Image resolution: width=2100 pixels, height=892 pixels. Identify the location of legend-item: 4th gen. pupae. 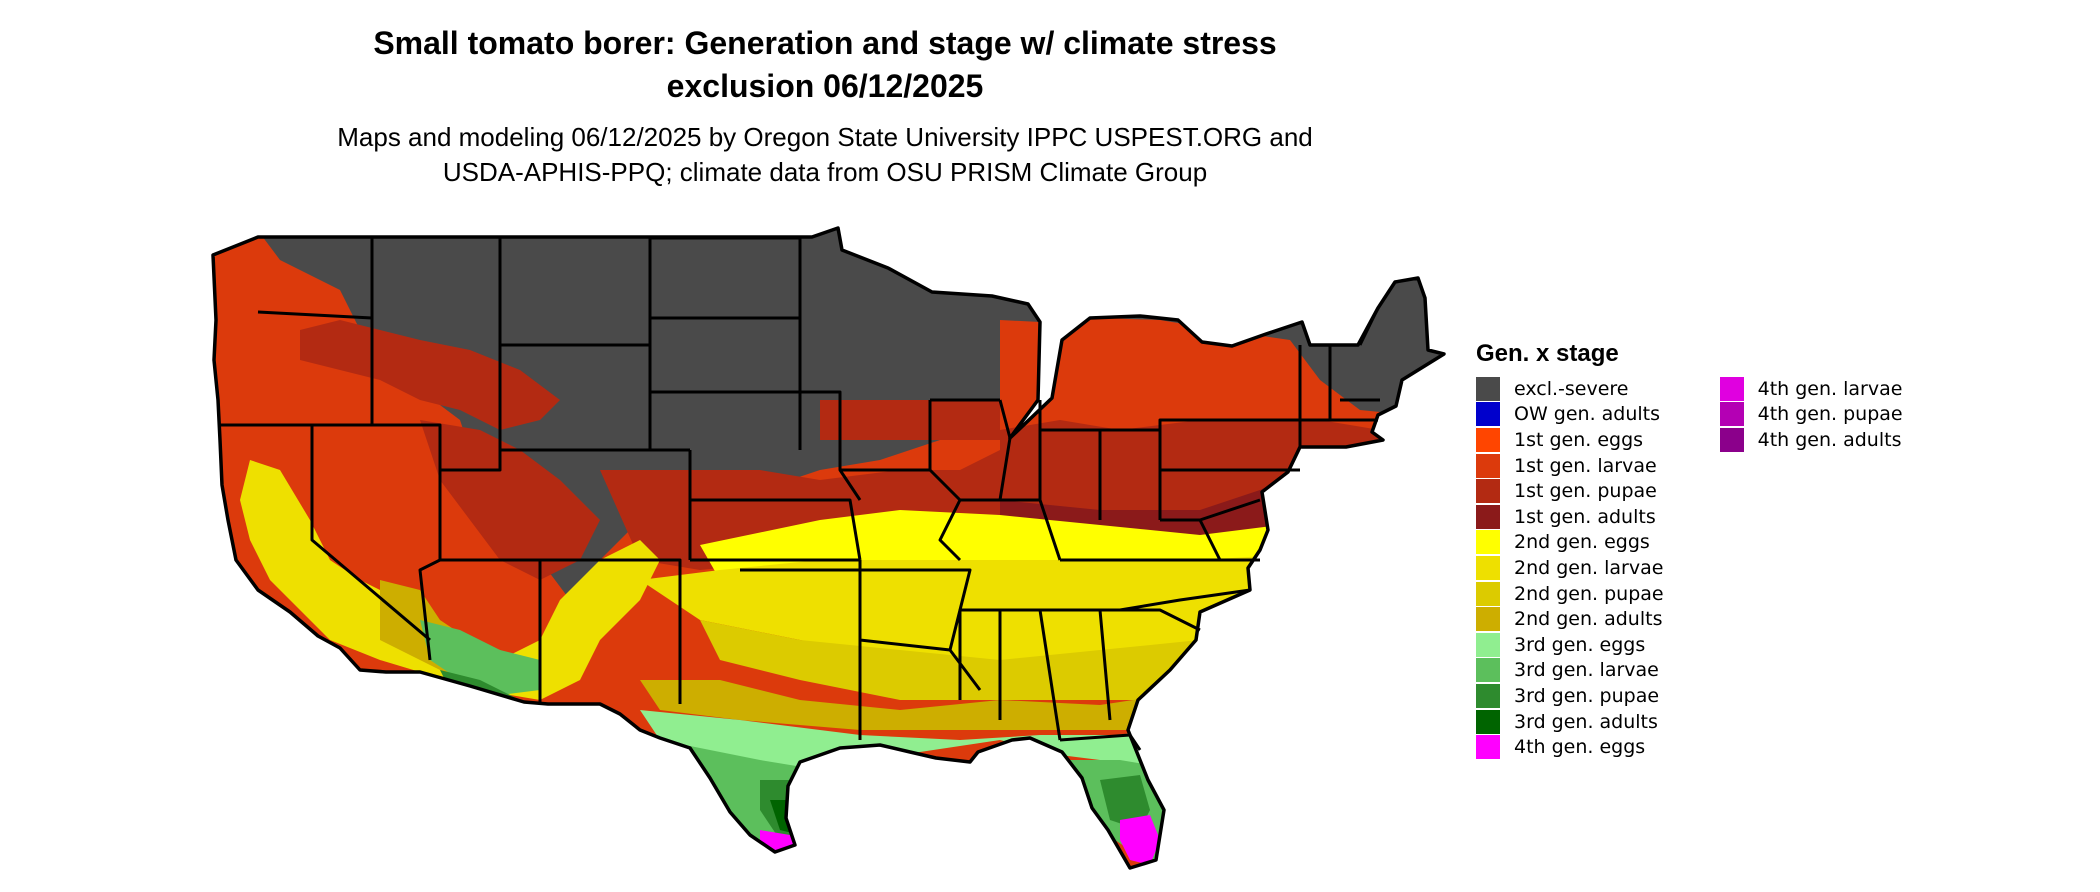
(1811, 415).